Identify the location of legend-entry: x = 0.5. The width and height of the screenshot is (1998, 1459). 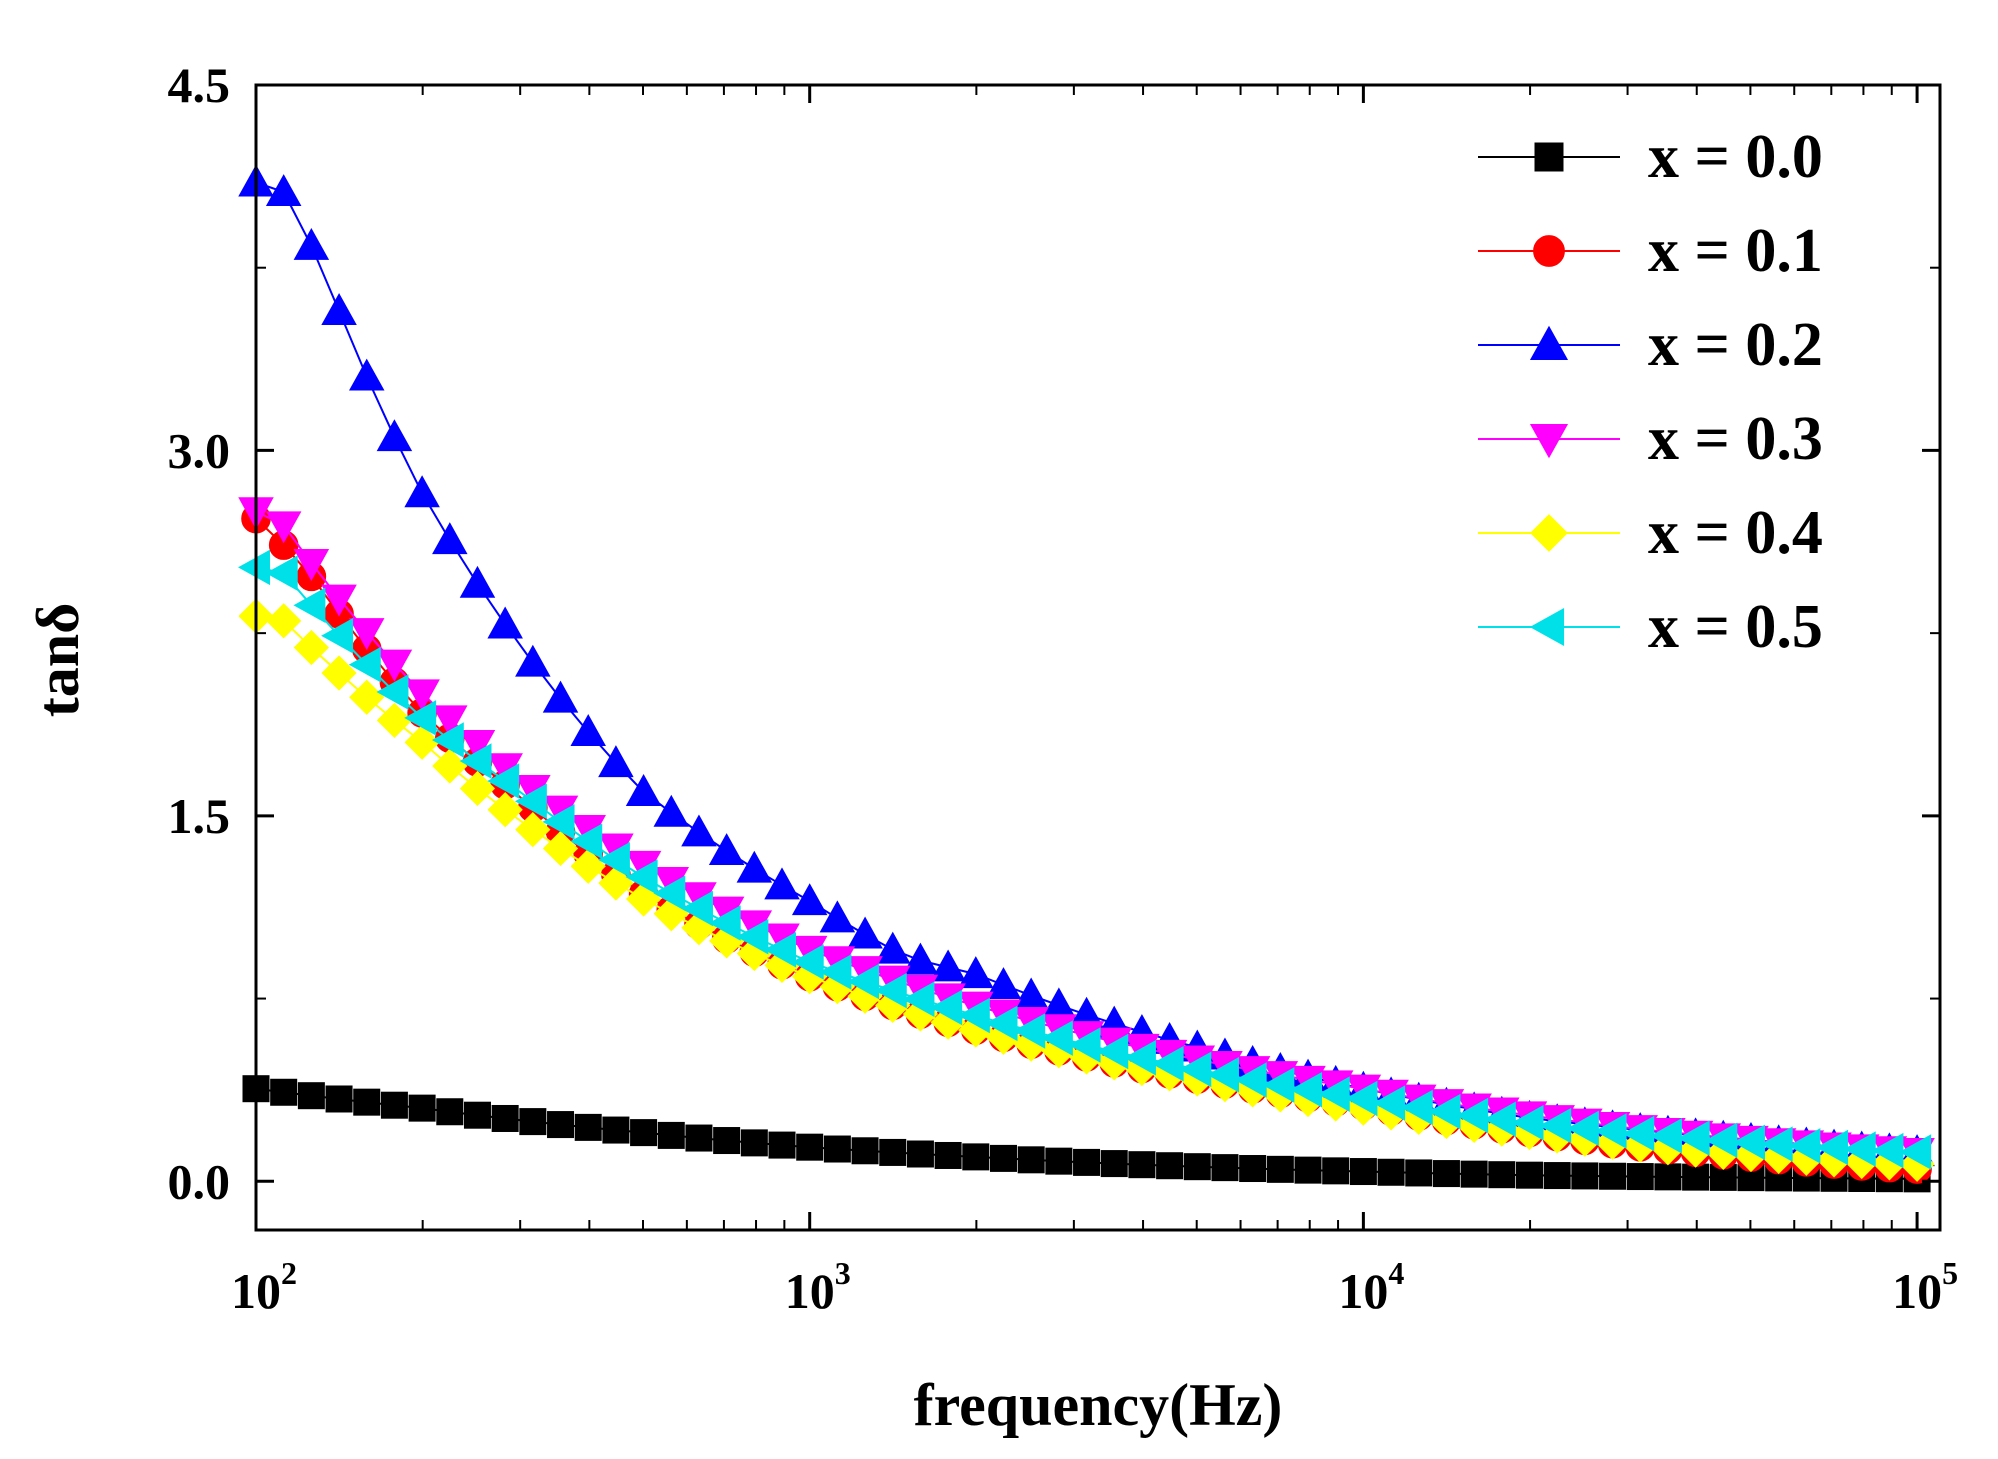
(1650, 627).